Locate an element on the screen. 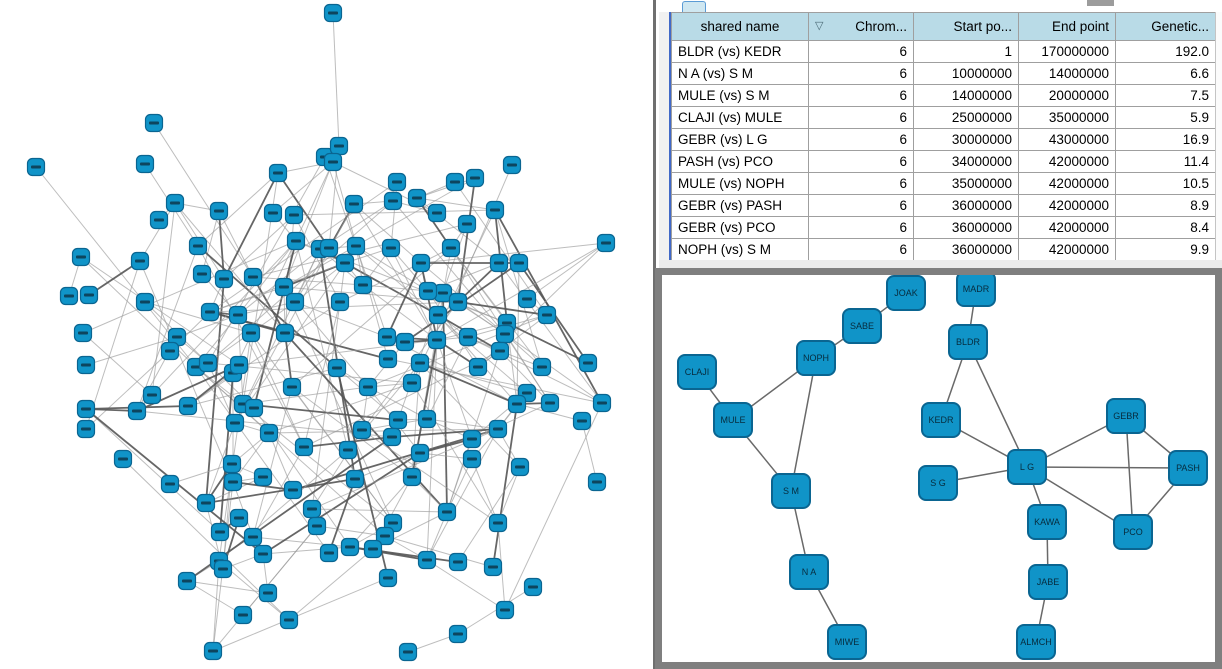 The width and height of the screenshot is (1222, 669). filter-icon: ▽ is located at coordinates (819, 26).